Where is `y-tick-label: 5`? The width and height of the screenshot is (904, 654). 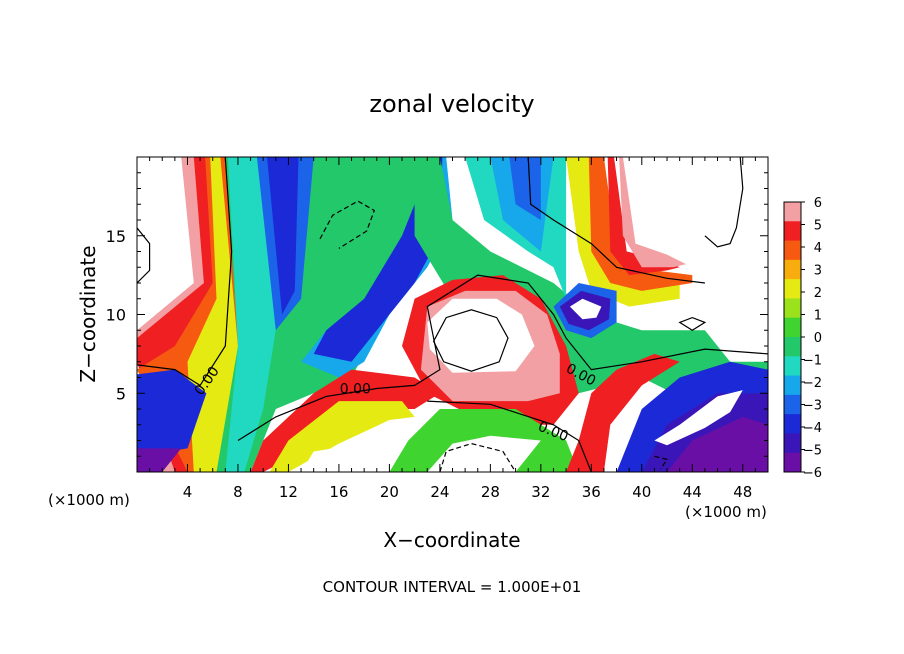 y-tick-label: 5 is located at coordinates (121, 393).